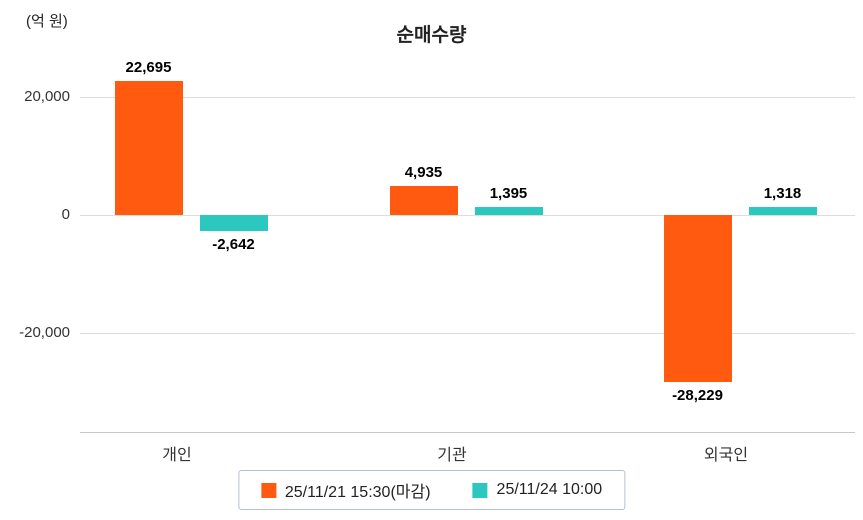 The width and height of the screenshot is (863, 520). I want to click on chart-title: 순매수량, so click(431, 35).